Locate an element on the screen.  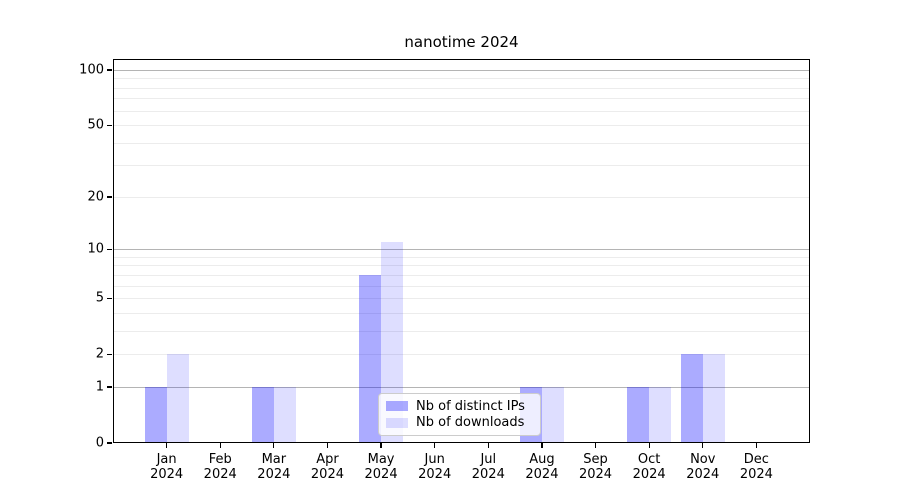
bar-downloads-nov is located at coordinates (713, 398).